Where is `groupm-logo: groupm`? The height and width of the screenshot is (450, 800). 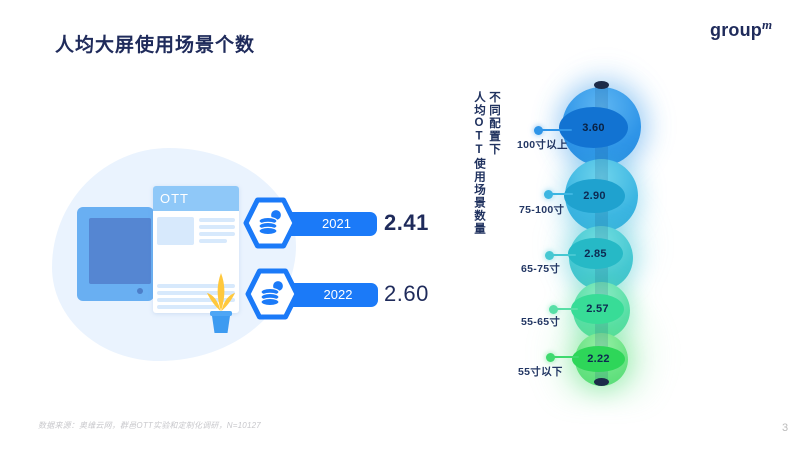
groupm-logo: groupm is located at coordinates (741, 29).